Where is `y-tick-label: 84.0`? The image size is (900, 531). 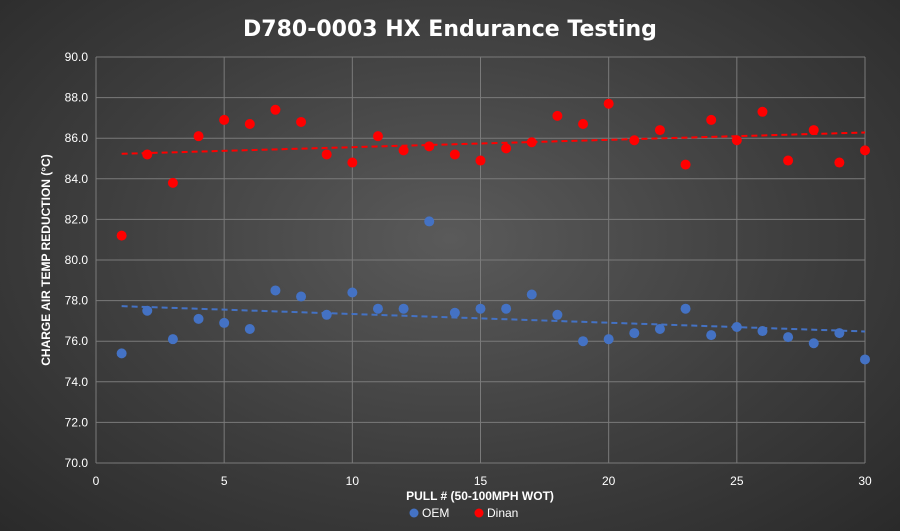
y-tick-label: 84.0 is located at coordinates (77, 179).